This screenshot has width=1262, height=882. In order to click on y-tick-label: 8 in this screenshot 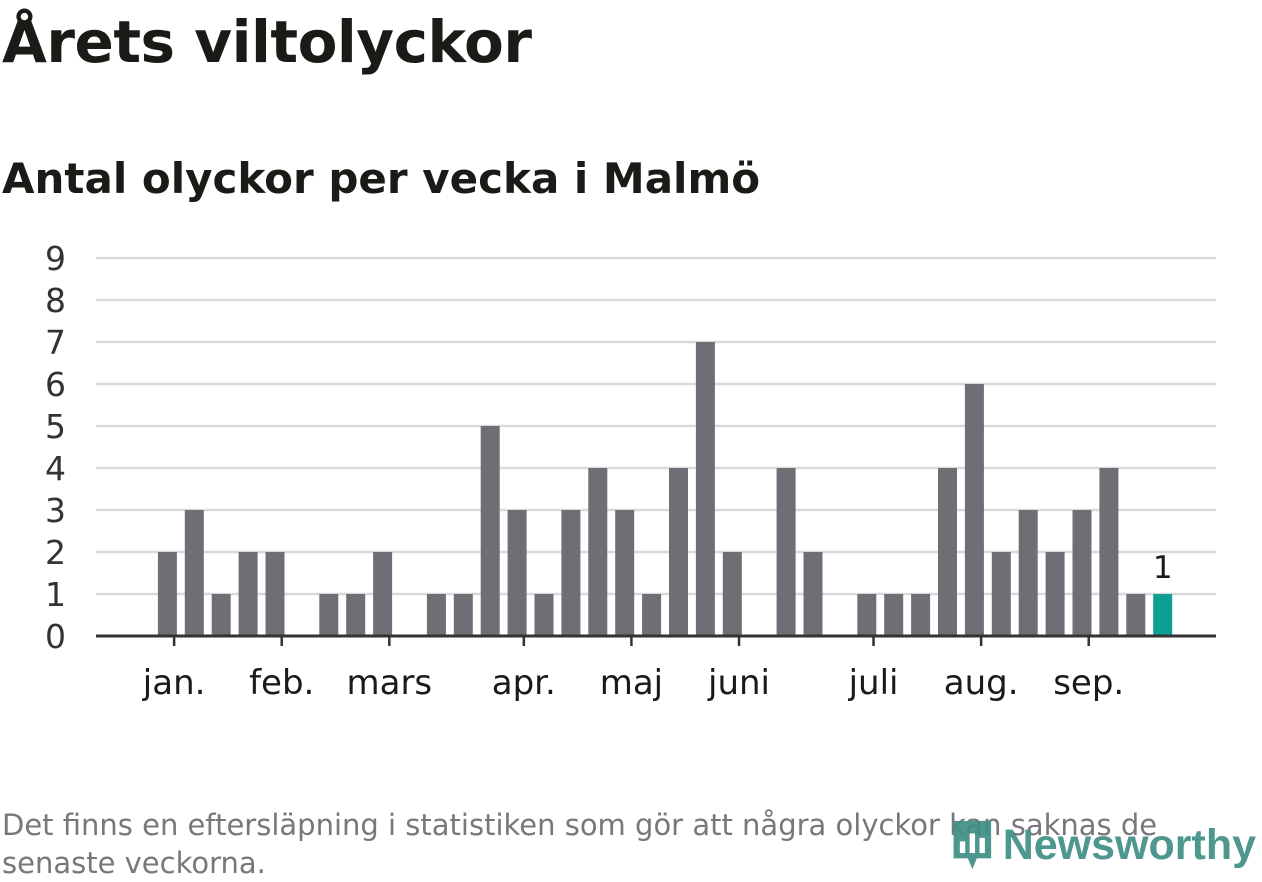, I will do `click(55, 300)`.